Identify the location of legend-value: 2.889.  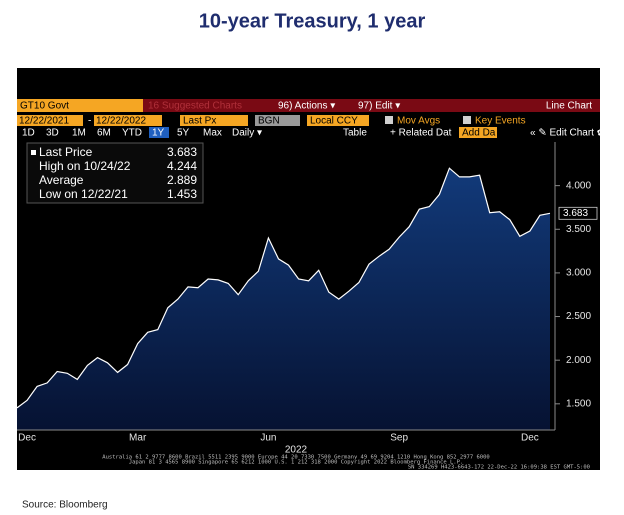
(182, 180).